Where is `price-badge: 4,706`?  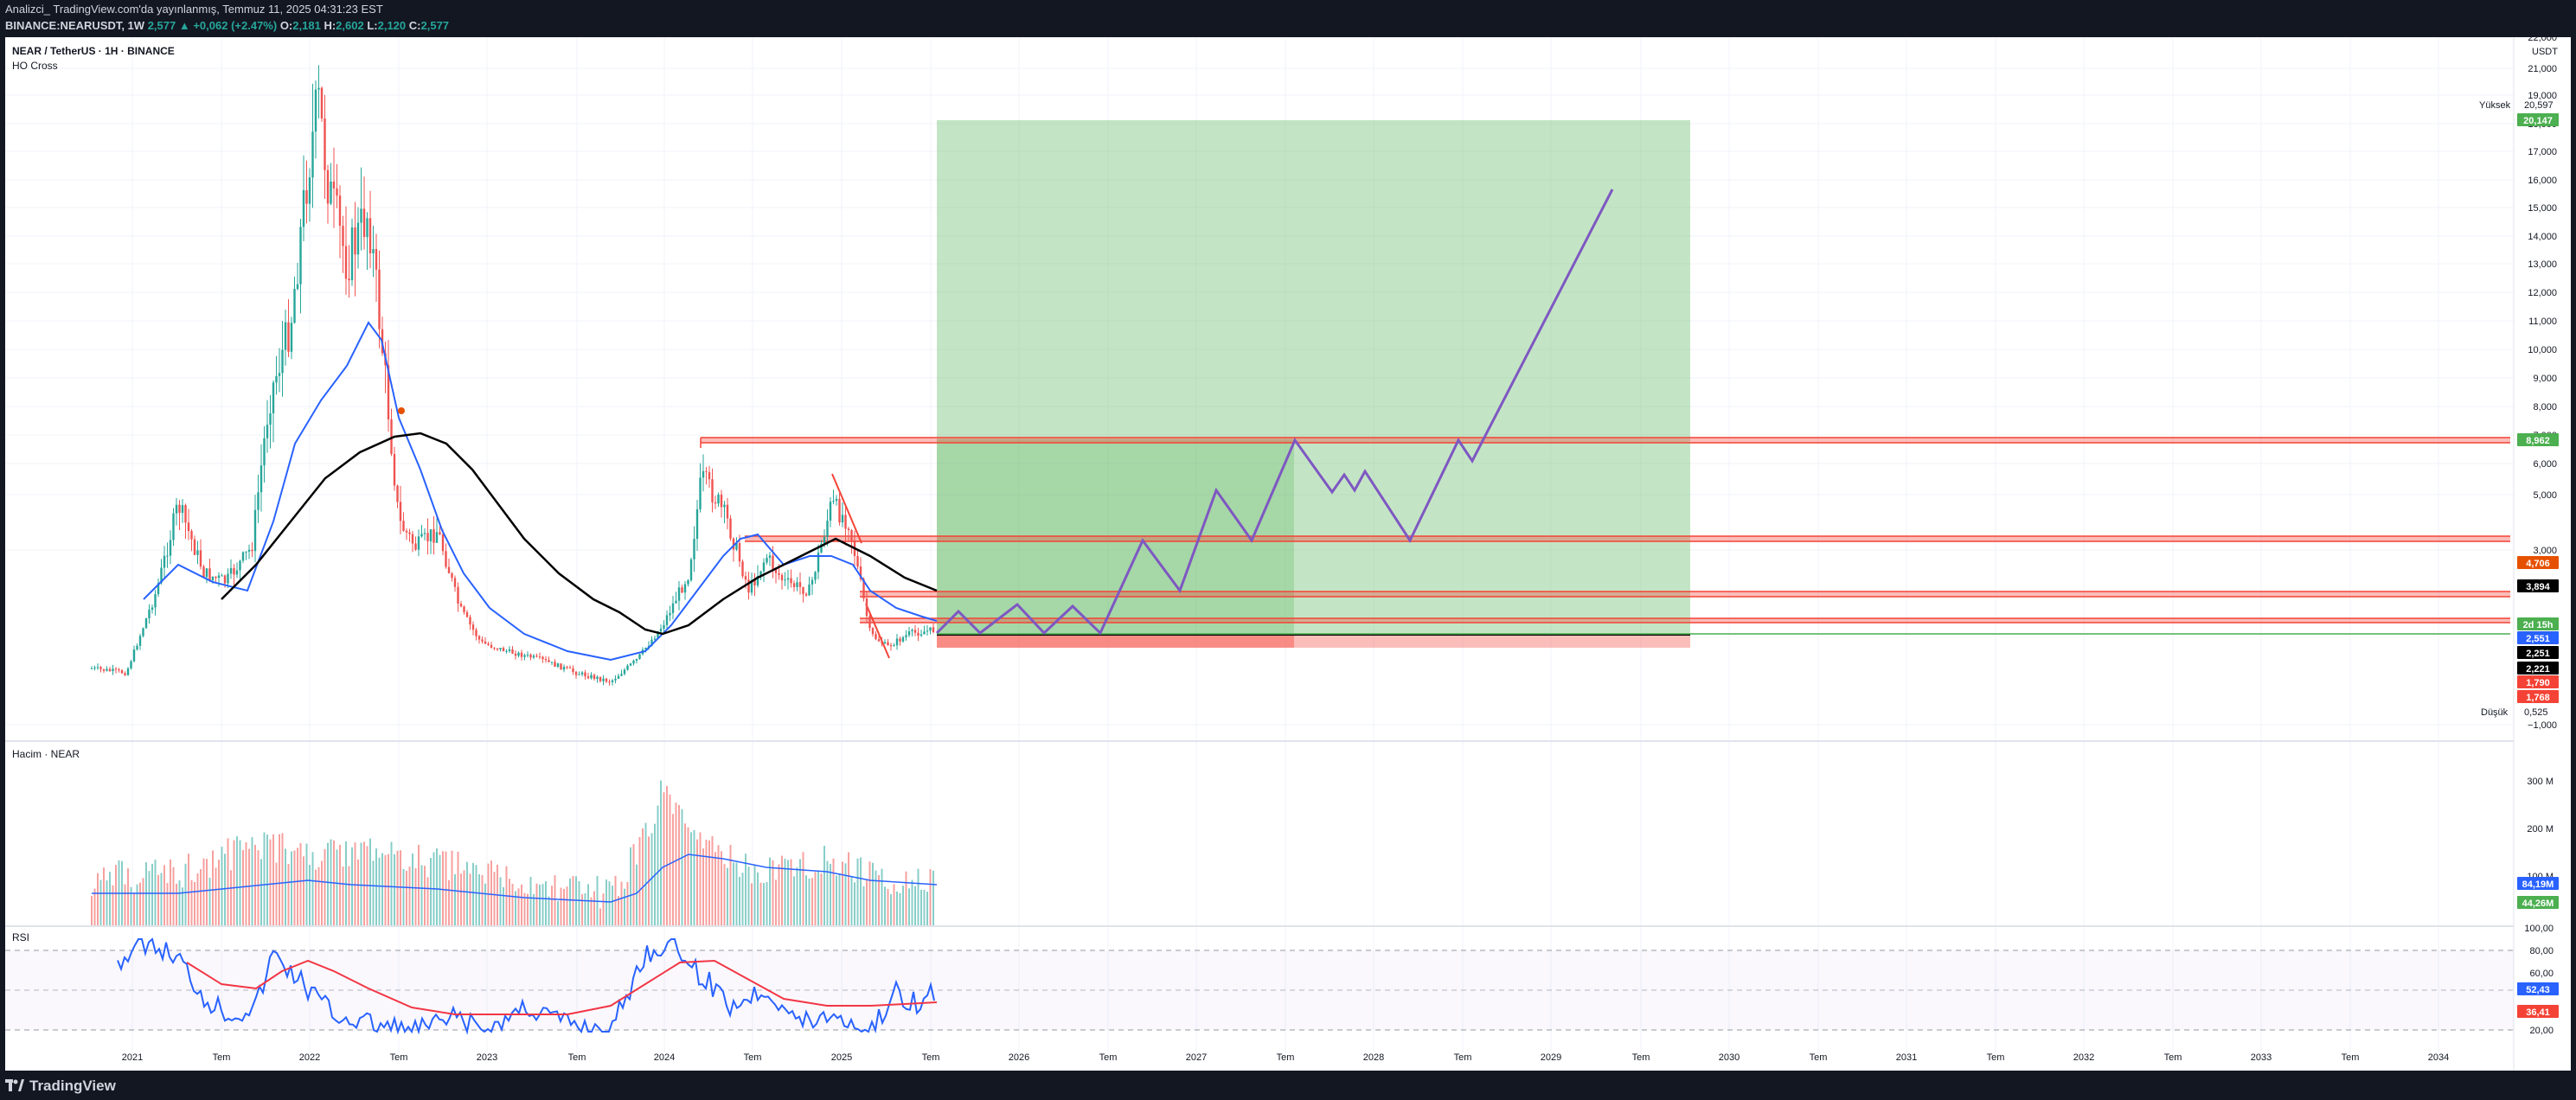
price-badge: 4,706 is located at coordinates (2538, 562).